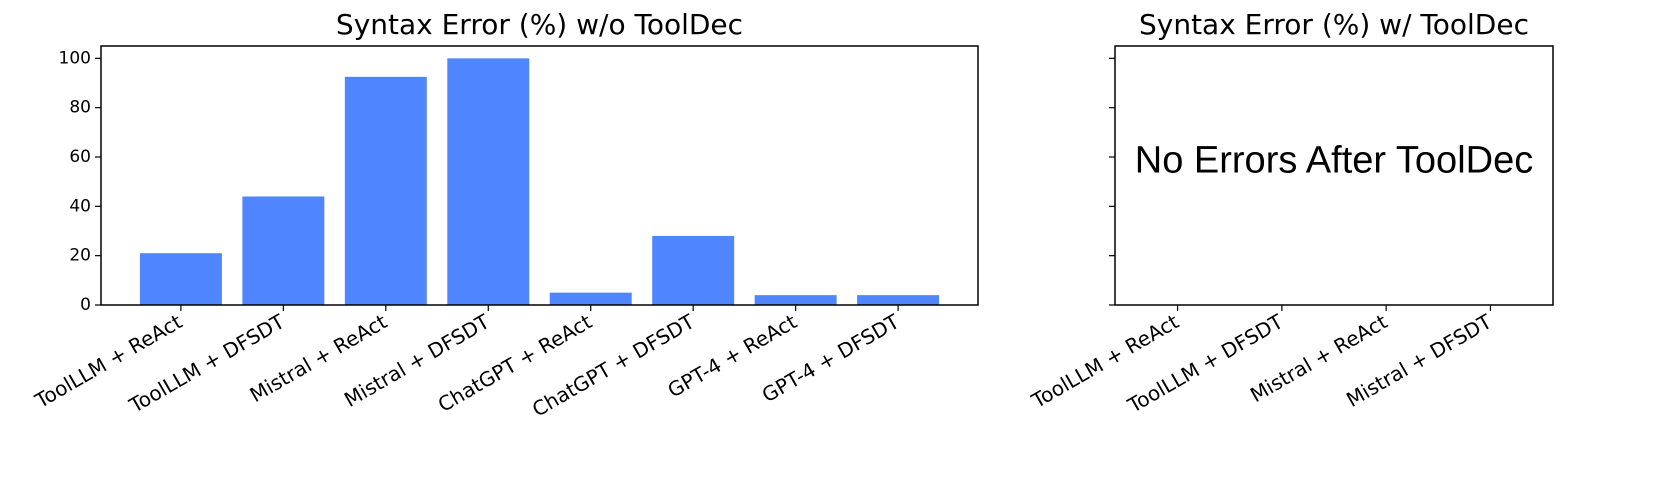 Image resolution: width=1661 pixels, height=478 pixels. I want to click on y-tick-label: 80, so click(80, 108).